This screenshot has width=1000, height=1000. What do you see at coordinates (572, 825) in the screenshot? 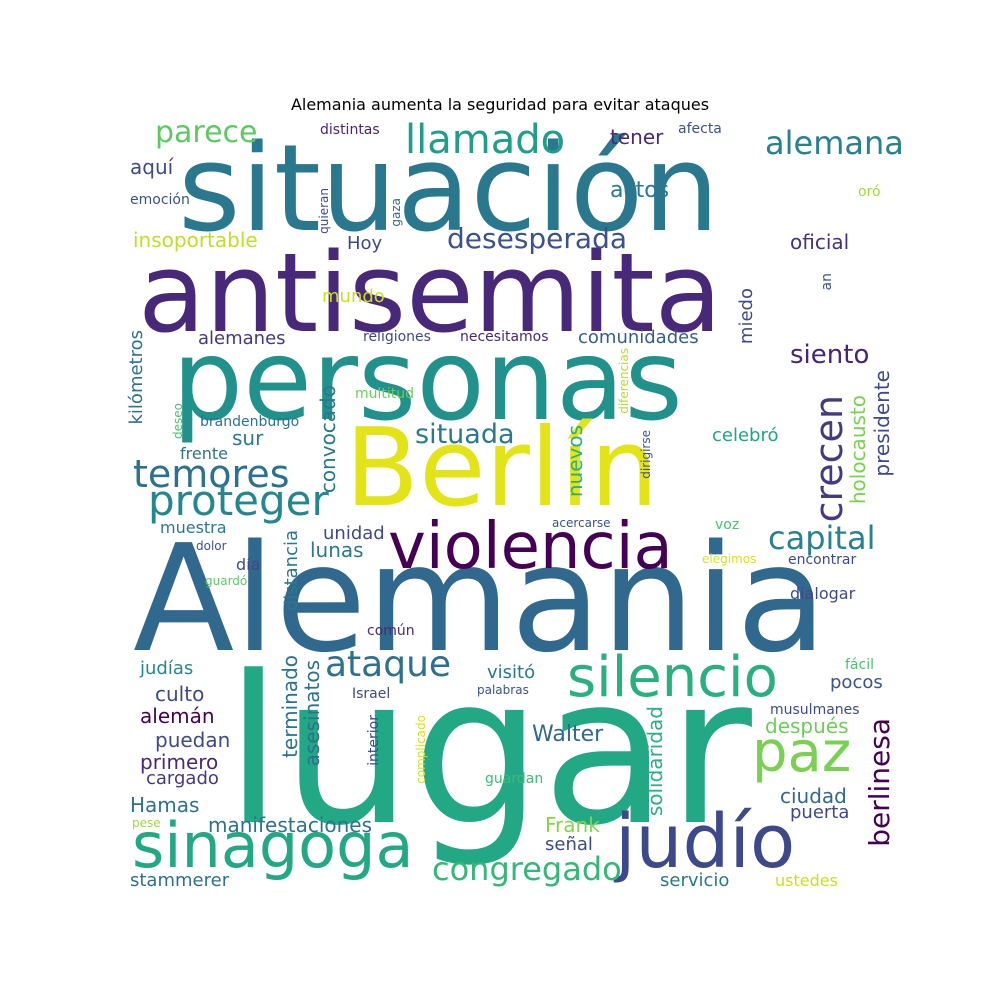
I see `word-frank: Frank` at bounding box center [572, 825].